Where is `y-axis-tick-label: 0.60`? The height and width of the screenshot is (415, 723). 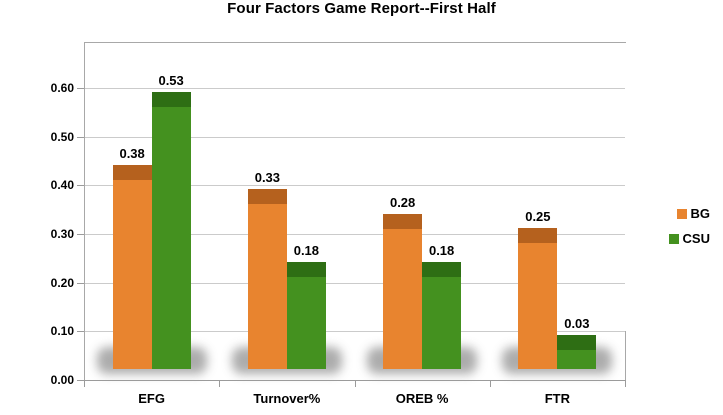
y-axis-tick-label: 0.60 is located at coordinates (62, 87).